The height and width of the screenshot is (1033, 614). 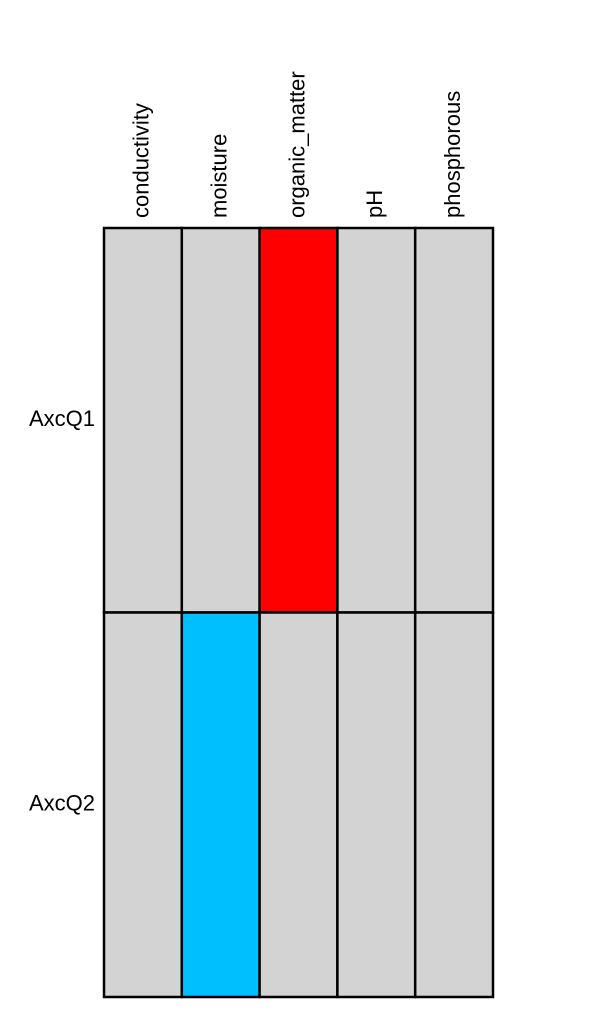 I want to click on row-label: AxcQ1, so click(x=62, y=418).